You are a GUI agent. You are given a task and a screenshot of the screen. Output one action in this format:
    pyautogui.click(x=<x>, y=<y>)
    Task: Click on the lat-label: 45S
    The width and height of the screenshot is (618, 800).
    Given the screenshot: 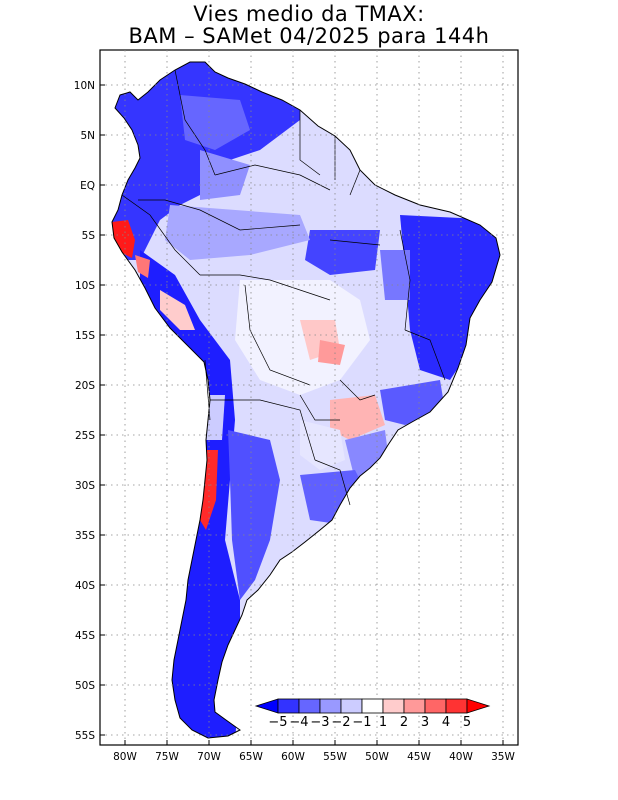 What is the action you would take?
    pyautogui.click(x=85, y=636)
    